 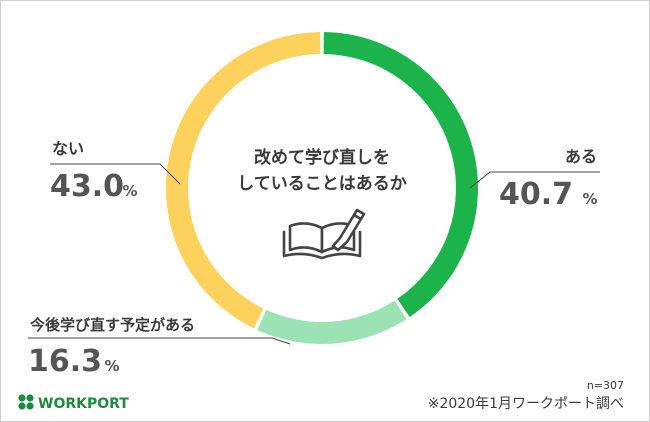 I want to click on label-planned: 今後学び直す予定がある, so click(x=112, y=325).